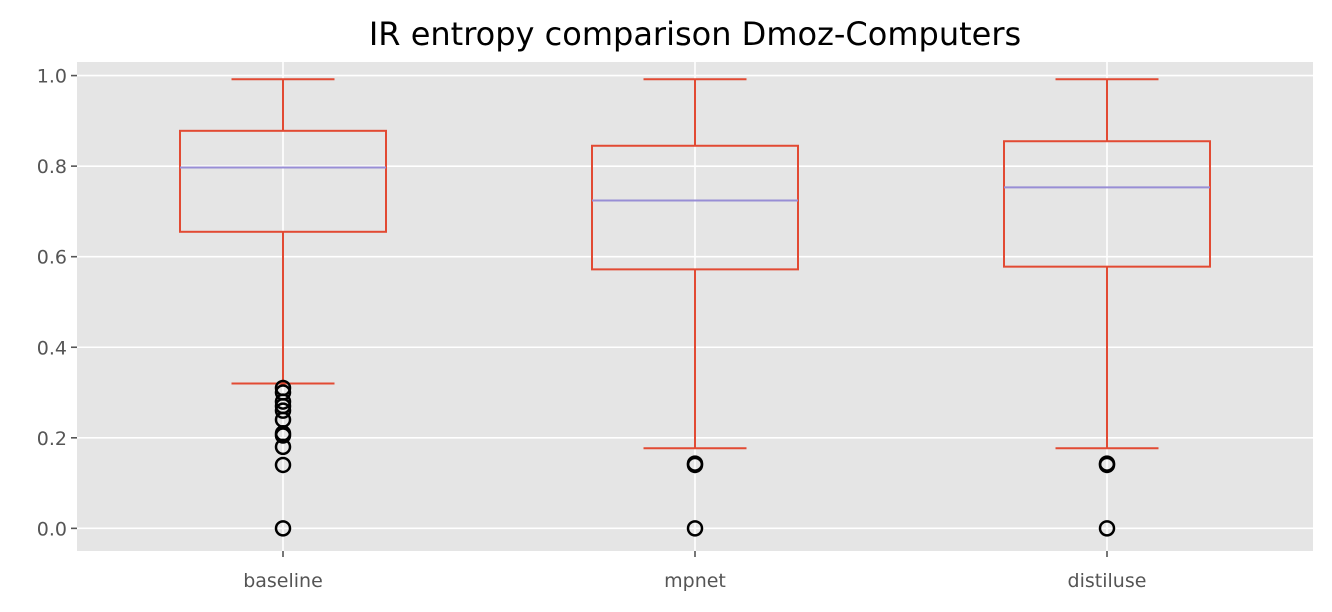 The image size is (1332, 612). Describe the element at coordinates (695, 581) in the screenshot. I see `x-tick-label-mpnet: mpnet` at that location.